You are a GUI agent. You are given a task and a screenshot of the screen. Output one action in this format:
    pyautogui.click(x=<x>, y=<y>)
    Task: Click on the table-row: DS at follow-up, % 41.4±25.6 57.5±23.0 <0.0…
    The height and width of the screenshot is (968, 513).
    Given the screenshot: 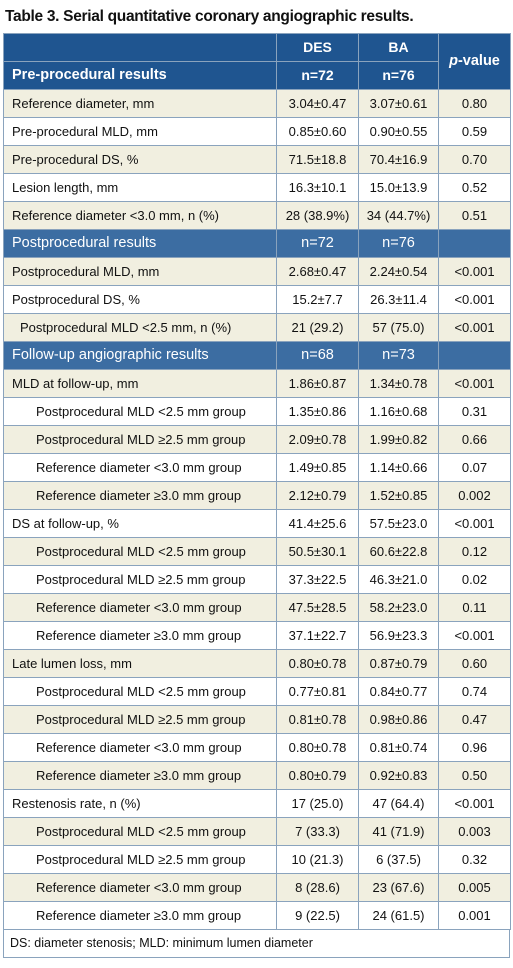 What is the action you would take?
    pyautogui.click(x=257, y=523)
    